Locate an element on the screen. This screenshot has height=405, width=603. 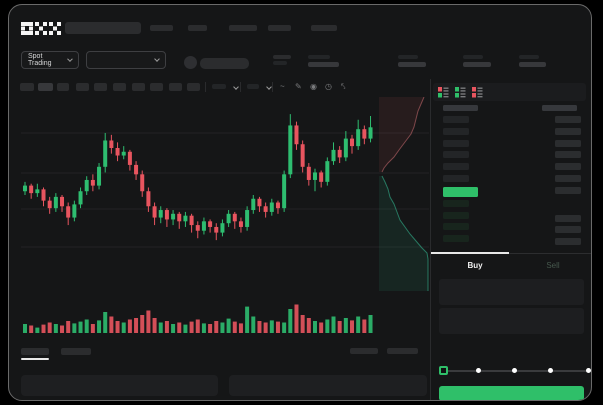
history-icon: ◷ is located at coordinates (328, 86).